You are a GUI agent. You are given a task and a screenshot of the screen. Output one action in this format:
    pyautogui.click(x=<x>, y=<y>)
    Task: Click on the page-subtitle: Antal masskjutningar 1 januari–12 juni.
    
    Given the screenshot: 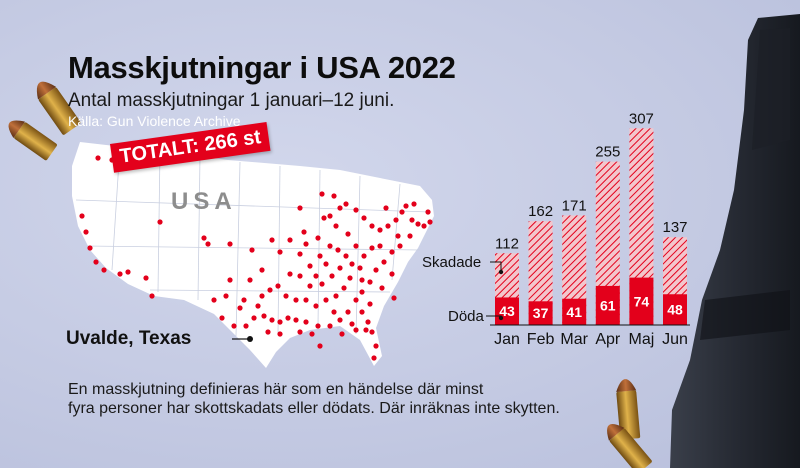 What is the action you would take?
    pyautogui.click(x=231, y=100)
    